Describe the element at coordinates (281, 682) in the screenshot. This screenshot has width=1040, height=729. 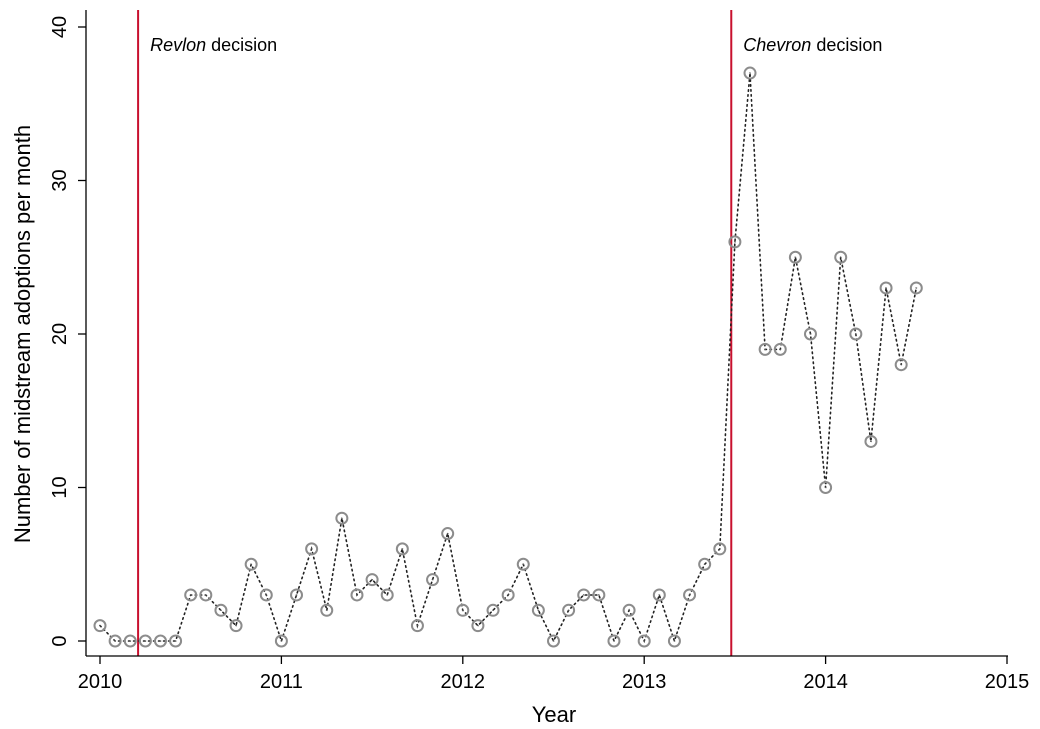
I see `x-tick-label: 2011` at that location.